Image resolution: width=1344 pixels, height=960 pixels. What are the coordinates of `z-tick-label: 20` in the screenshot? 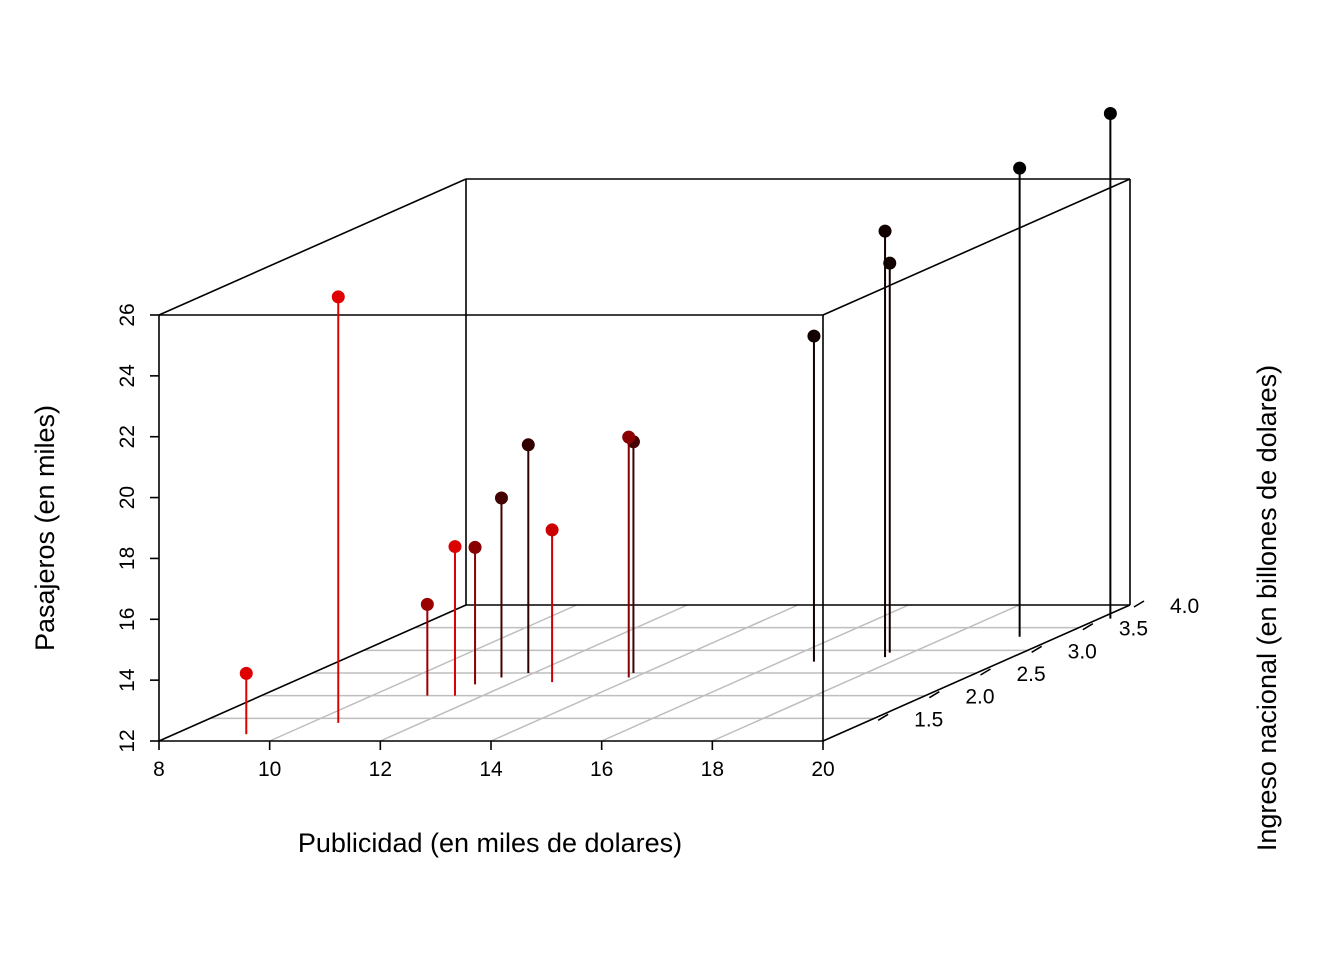 It's located at (127, 497).